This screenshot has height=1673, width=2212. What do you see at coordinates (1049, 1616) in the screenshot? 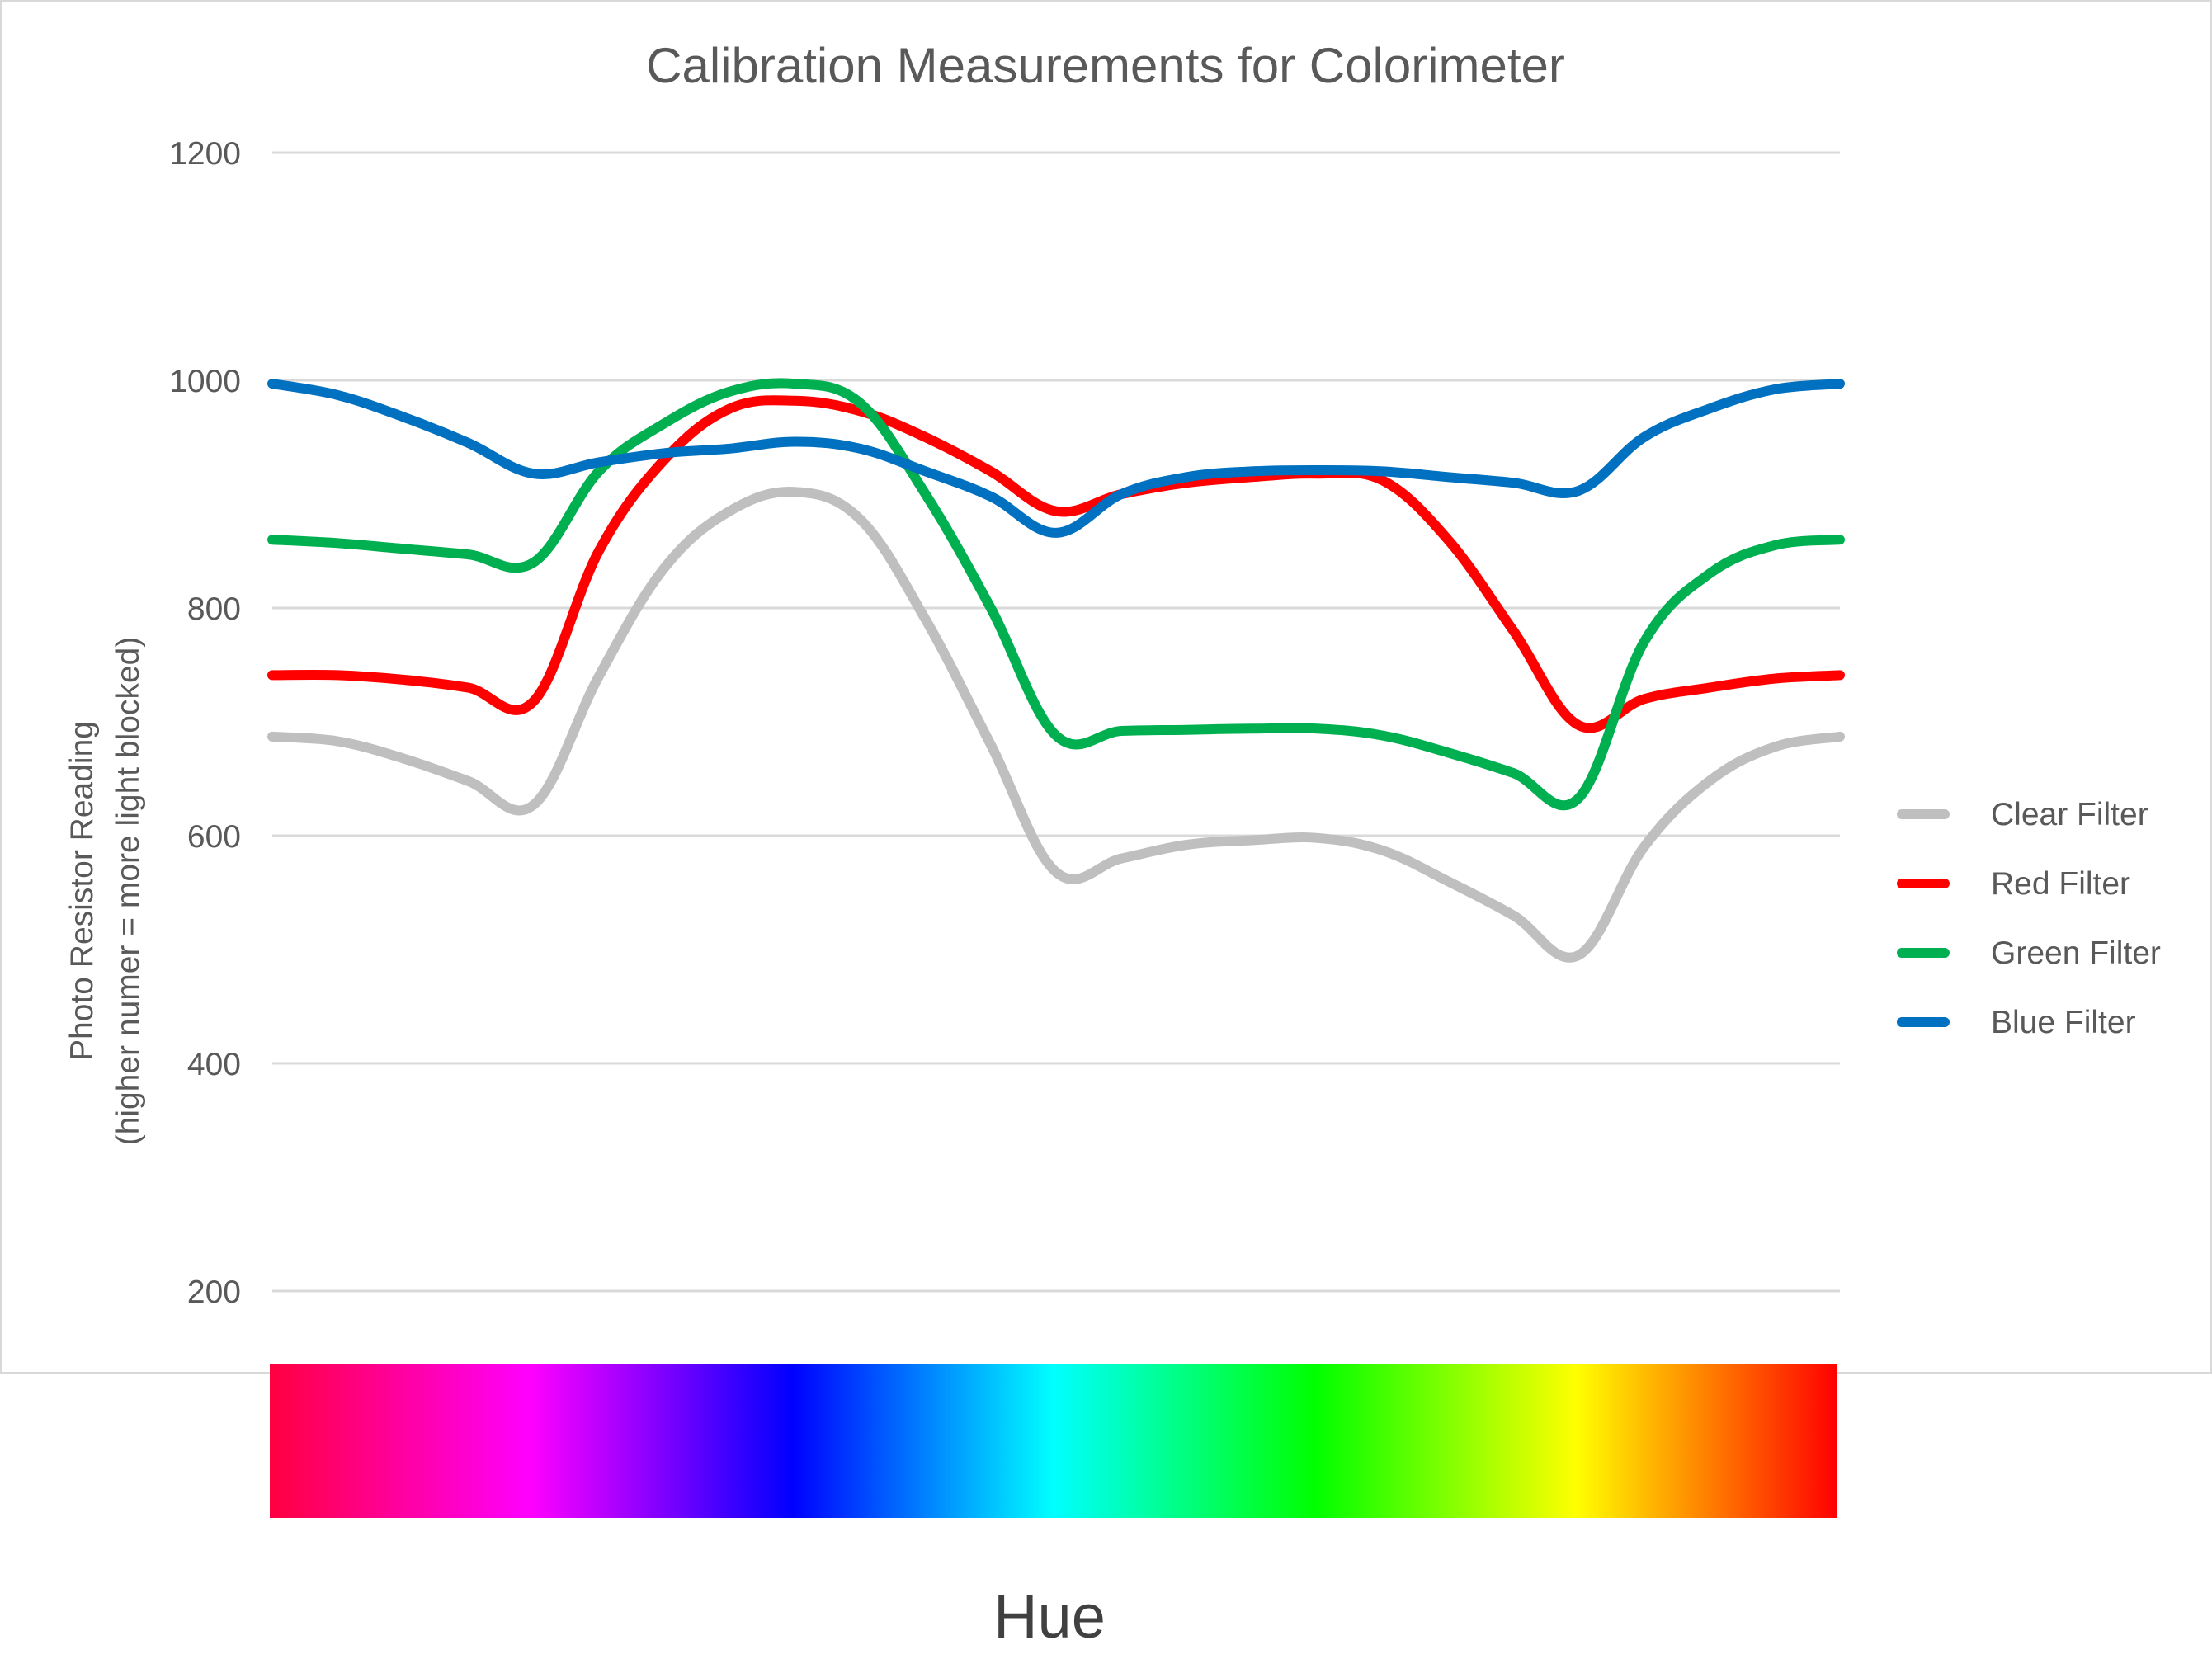
I see `x-axis-label: Hue` at bounding box center [1049, 1616].